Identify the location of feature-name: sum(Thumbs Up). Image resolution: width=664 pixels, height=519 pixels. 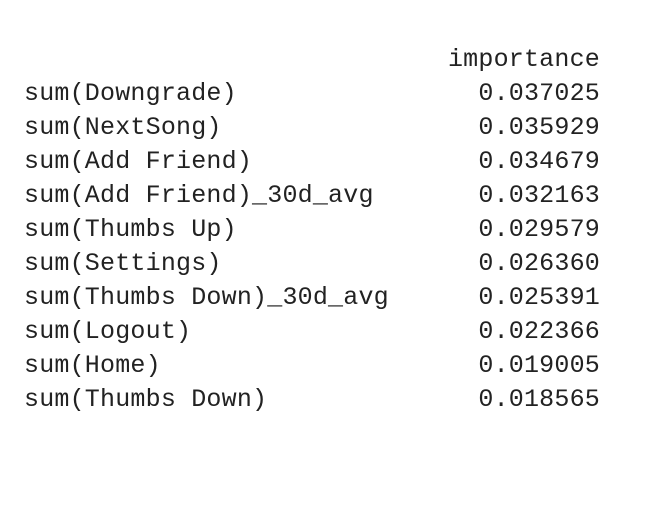
(130, 229).